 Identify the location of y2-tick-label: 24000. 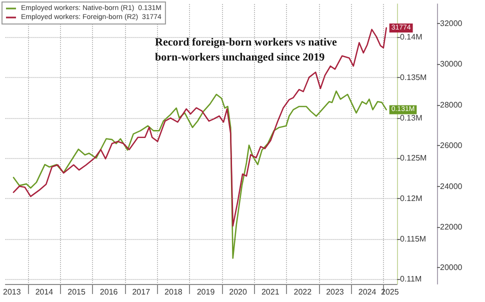
(451, 186).